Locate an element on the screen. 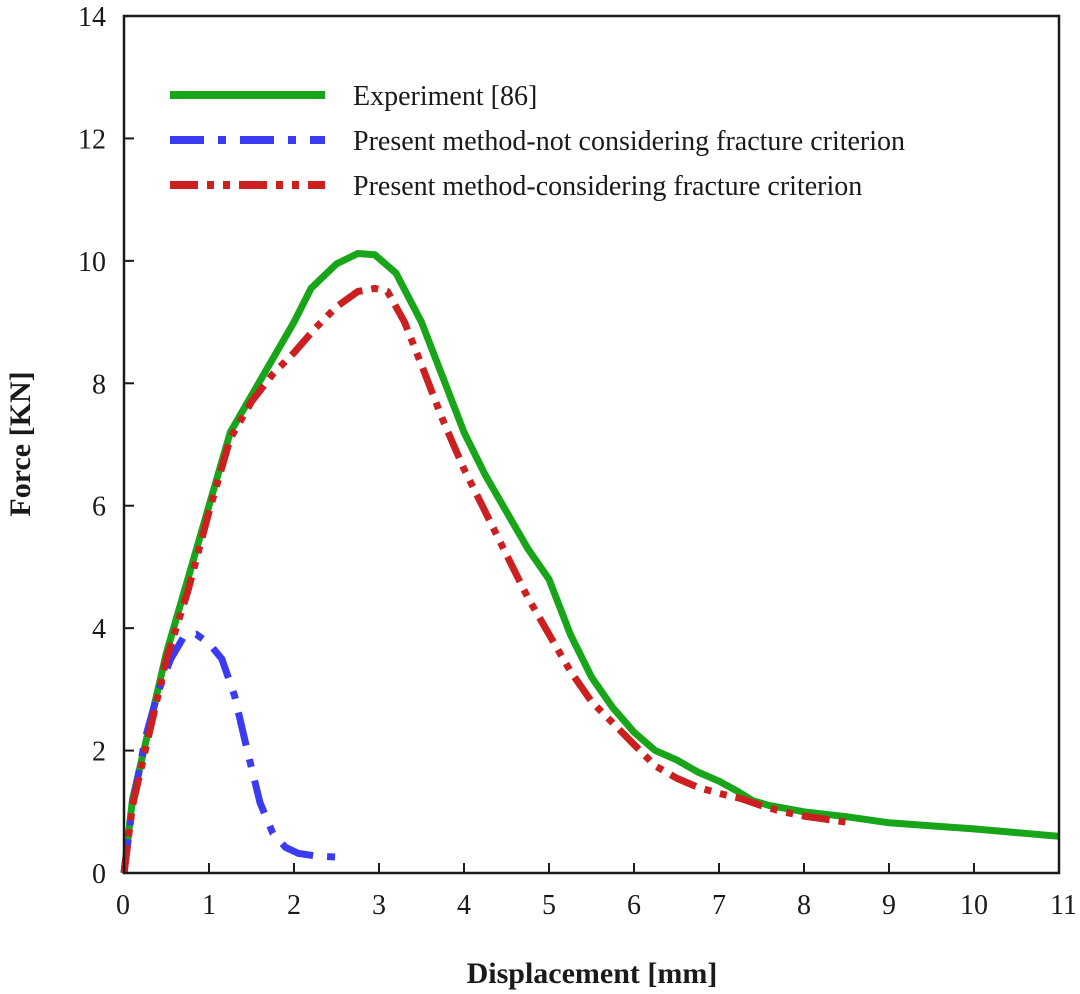 Image resolution: width=1080 pixels, height=994 pixels. y-tick-label: 10 is located at coordinates (92, 262).